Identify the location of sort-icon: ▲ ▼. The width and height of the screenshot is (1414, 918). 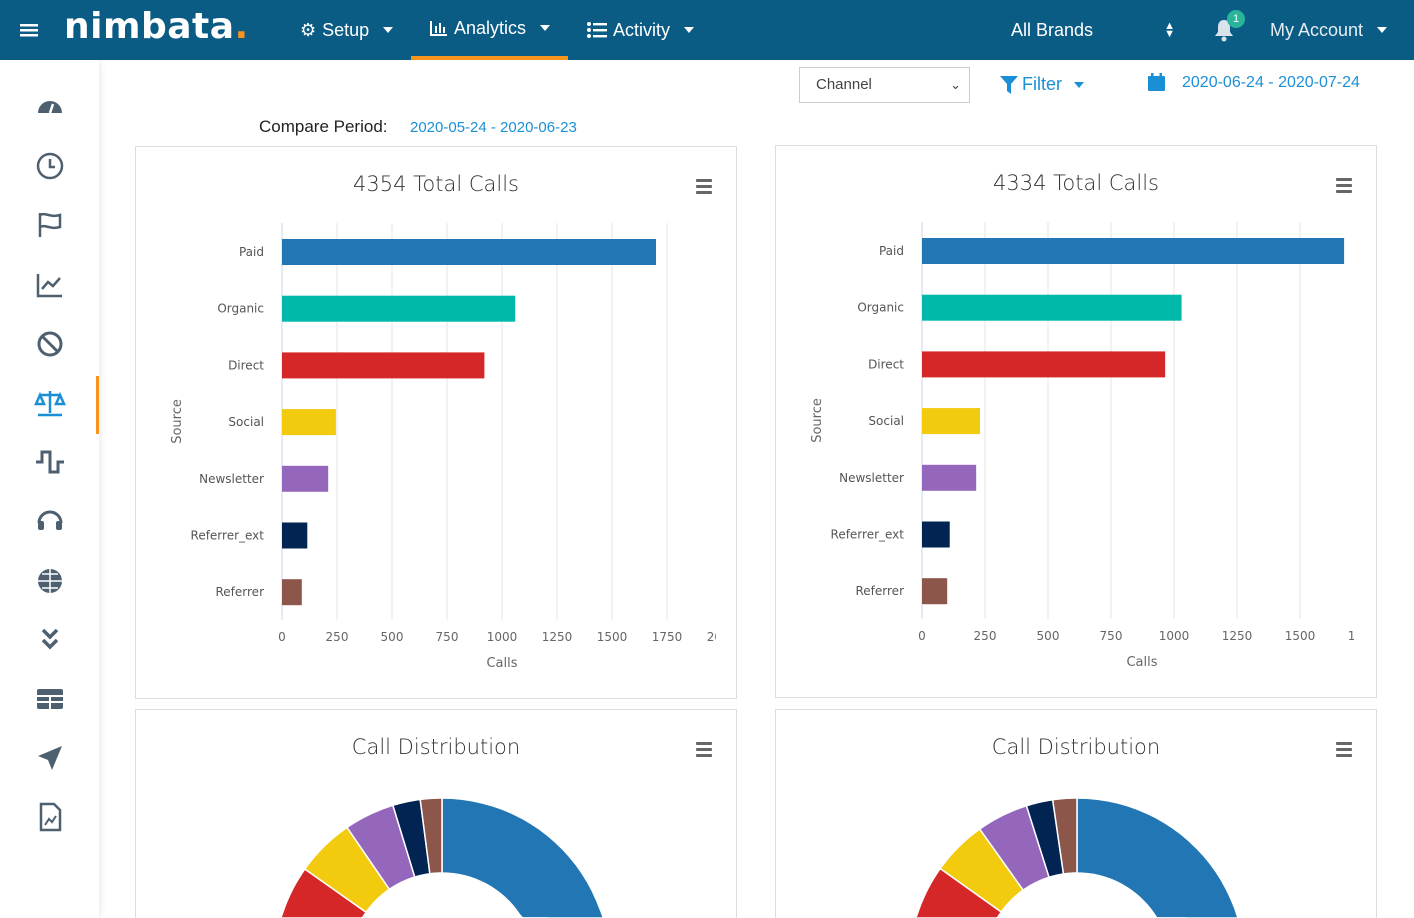
(1169, 30).